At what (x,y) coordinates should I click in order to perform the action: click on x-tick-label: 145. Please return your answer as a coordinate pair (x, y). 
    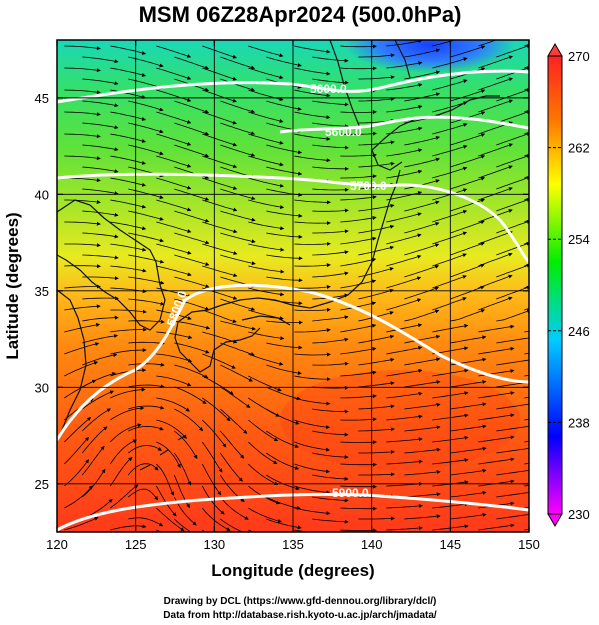
    Looking at the image, I should click on (450, 544).